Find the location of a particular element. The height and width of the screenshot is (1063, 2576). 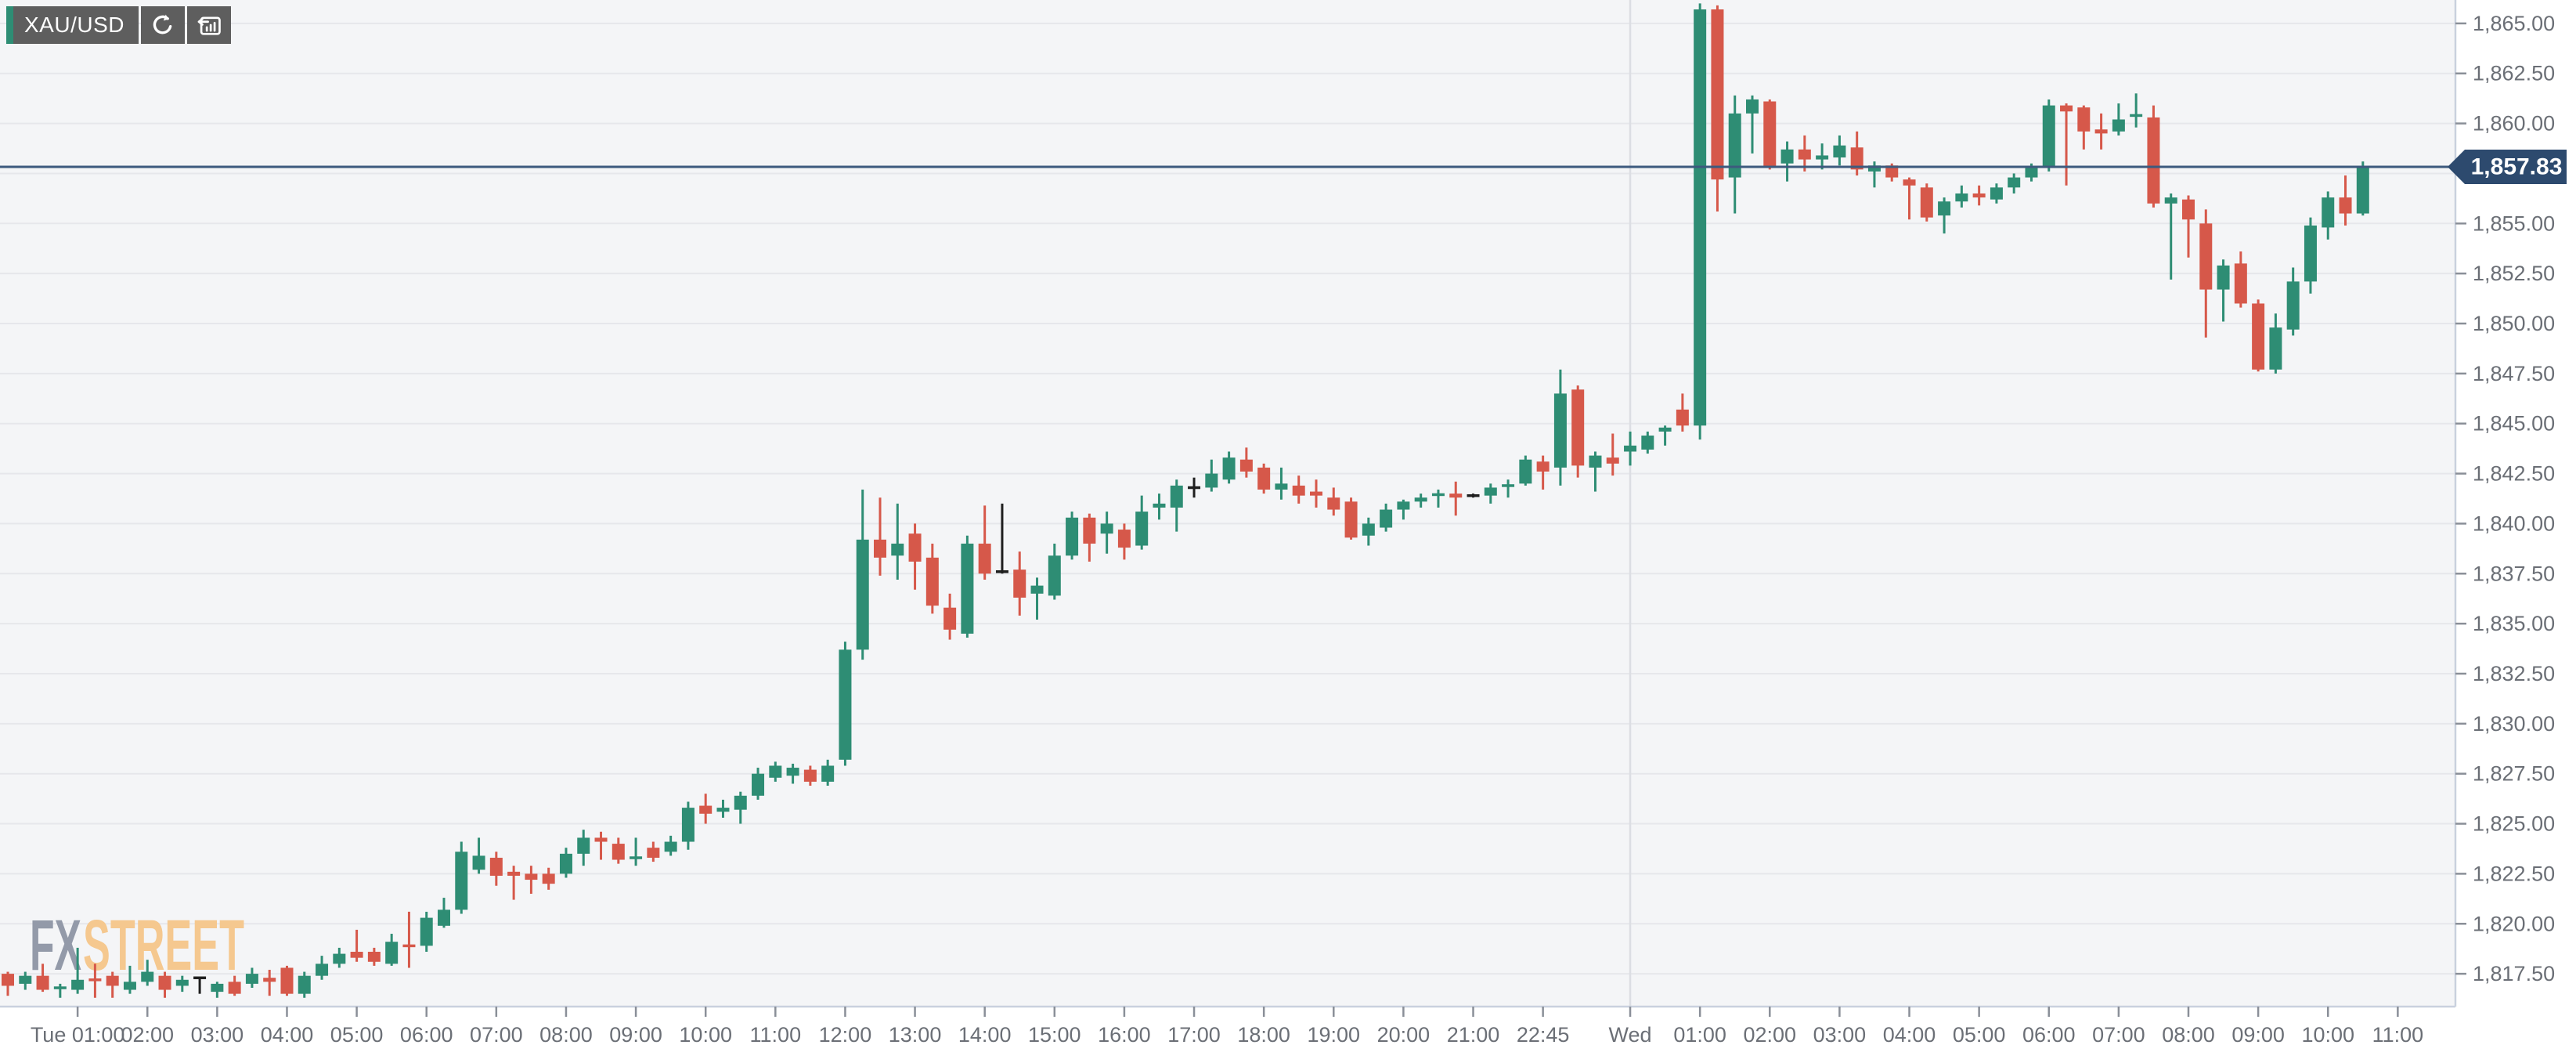

refresh-button is located at coordinates (162, 25).